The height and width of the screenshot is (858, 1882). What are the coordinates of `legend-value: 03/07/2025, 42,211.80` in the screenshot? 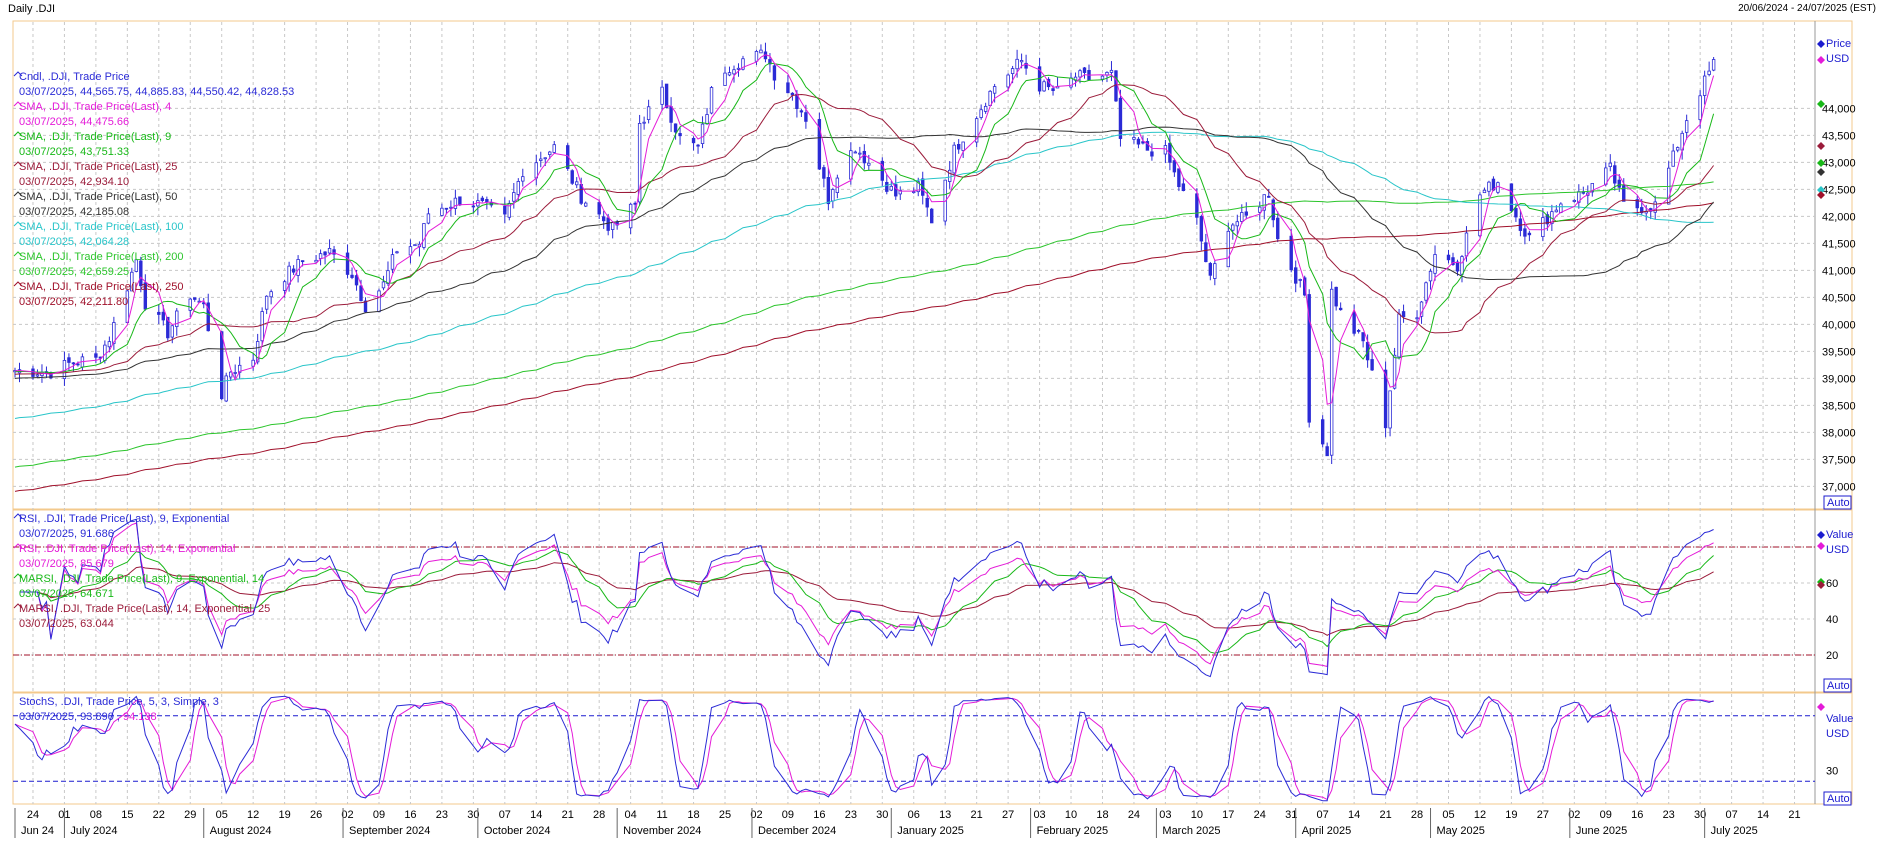 It's located at (73, 302).